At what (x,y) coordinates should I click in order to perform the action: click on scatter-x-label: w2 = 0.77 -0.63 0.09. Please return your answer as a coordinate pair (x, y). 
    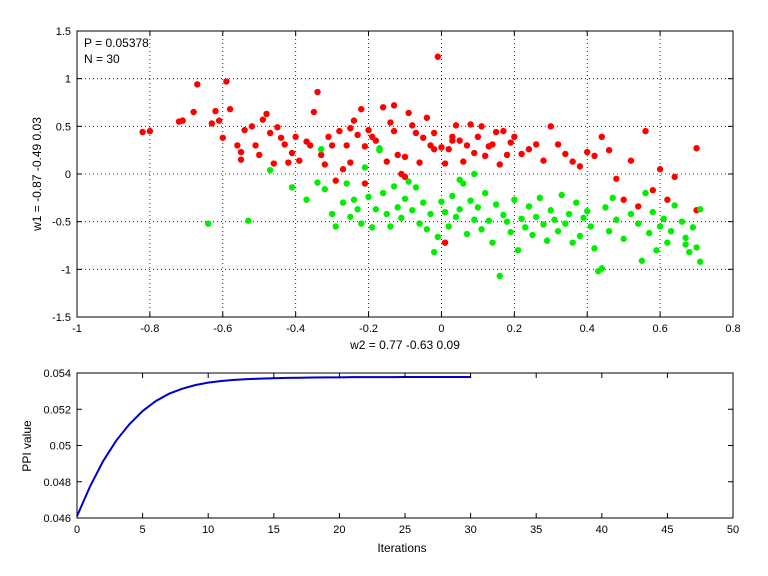
    Looking at the image, I should click on (404, 345).